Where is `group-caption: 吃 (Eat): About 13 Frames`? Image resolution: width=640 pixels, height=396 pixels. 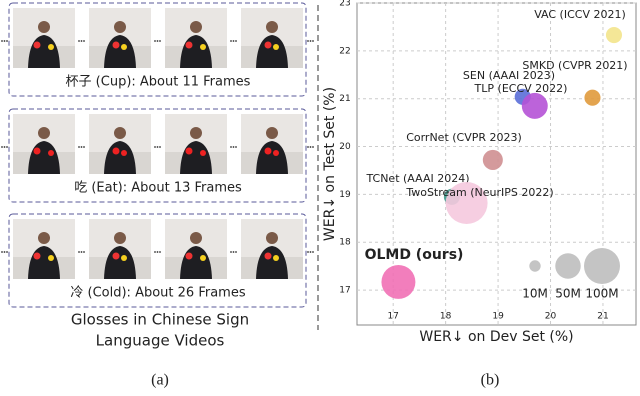
group-caption: 吃 (Eat): About 13 Frames is located at coordinates (158, 188).